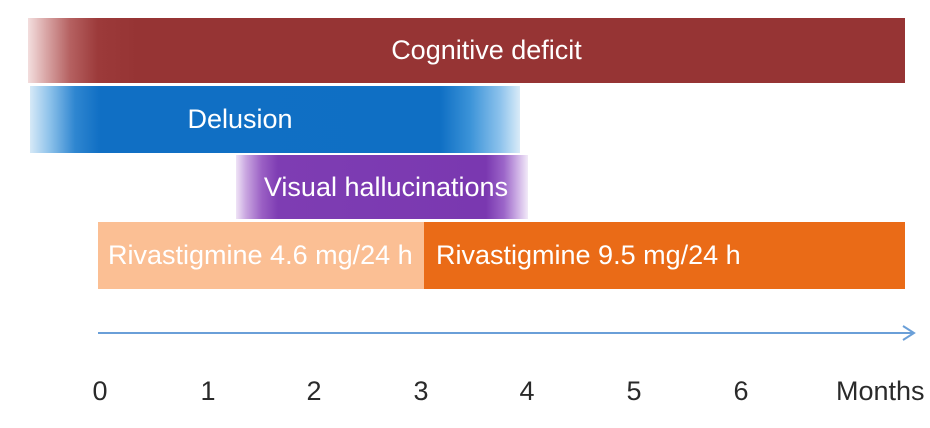 This screenshot has height=428, width=930. What do you see at coordinates (634, 391) in the screenshot?
I see `tick-label-5: 5` at bounding box center [634, 391].